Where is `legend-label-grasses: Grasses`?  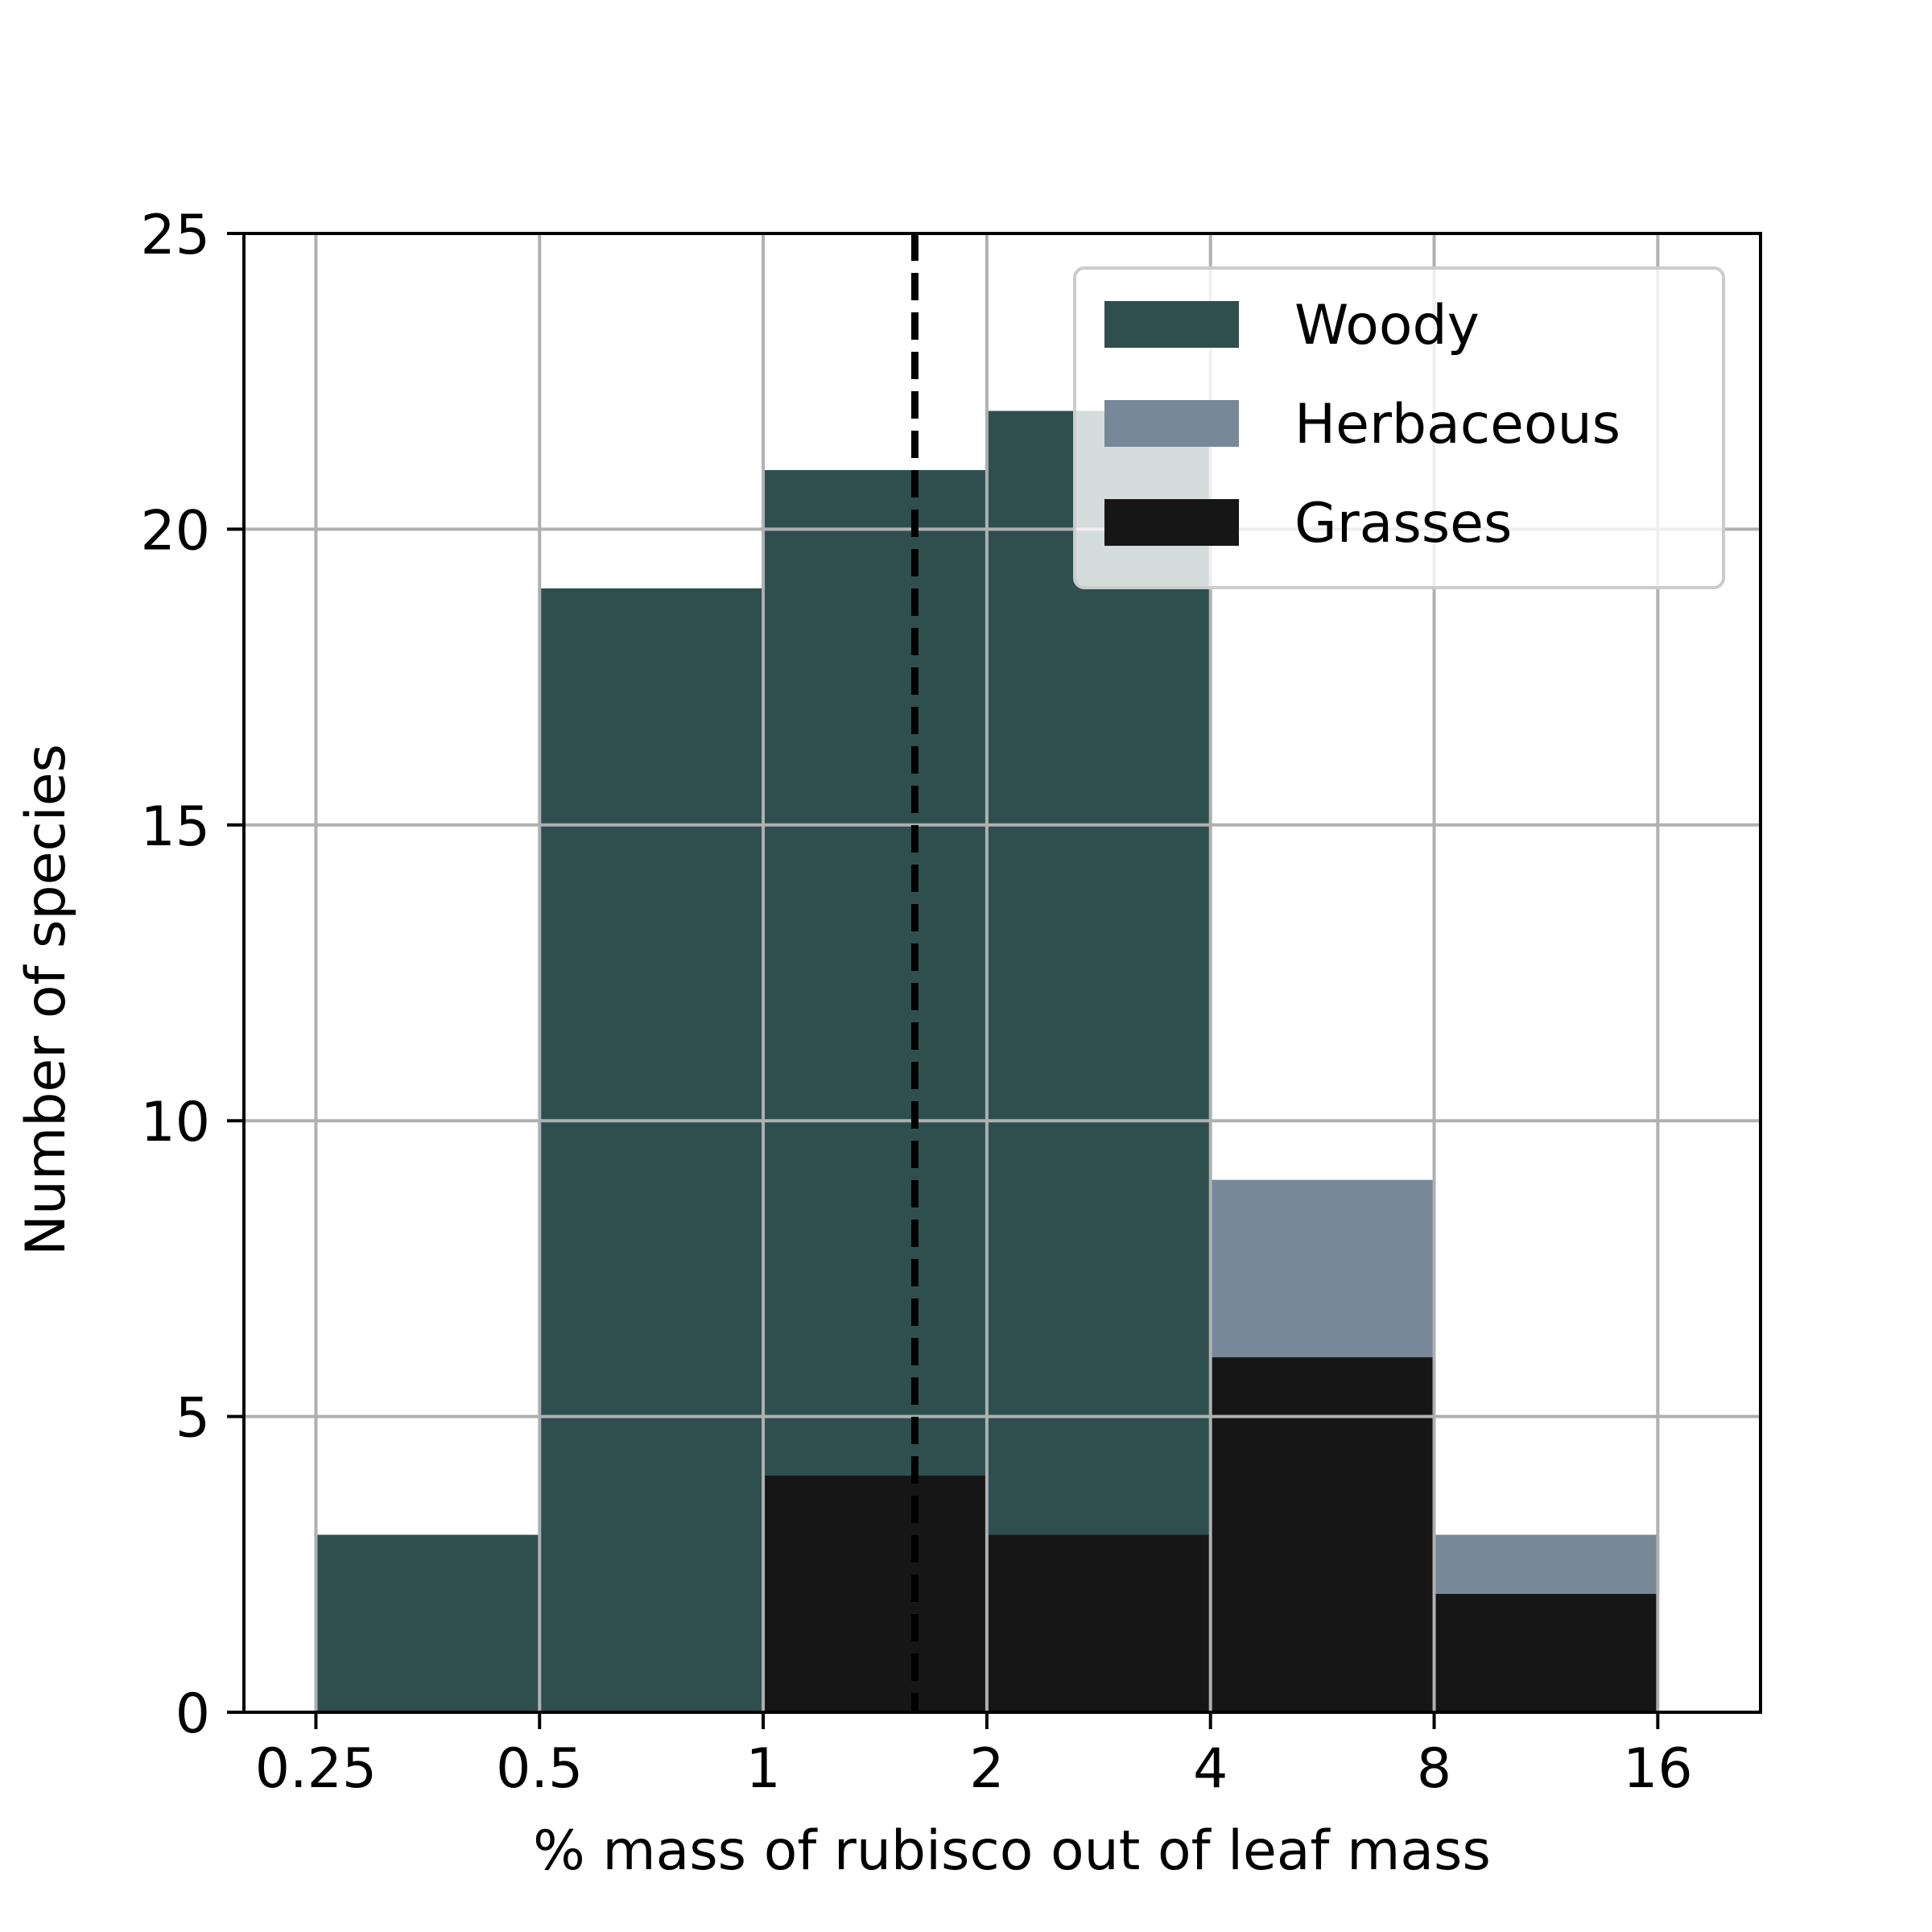 legend-label-grasses: Grasses is located at coordinates (1403, 523).